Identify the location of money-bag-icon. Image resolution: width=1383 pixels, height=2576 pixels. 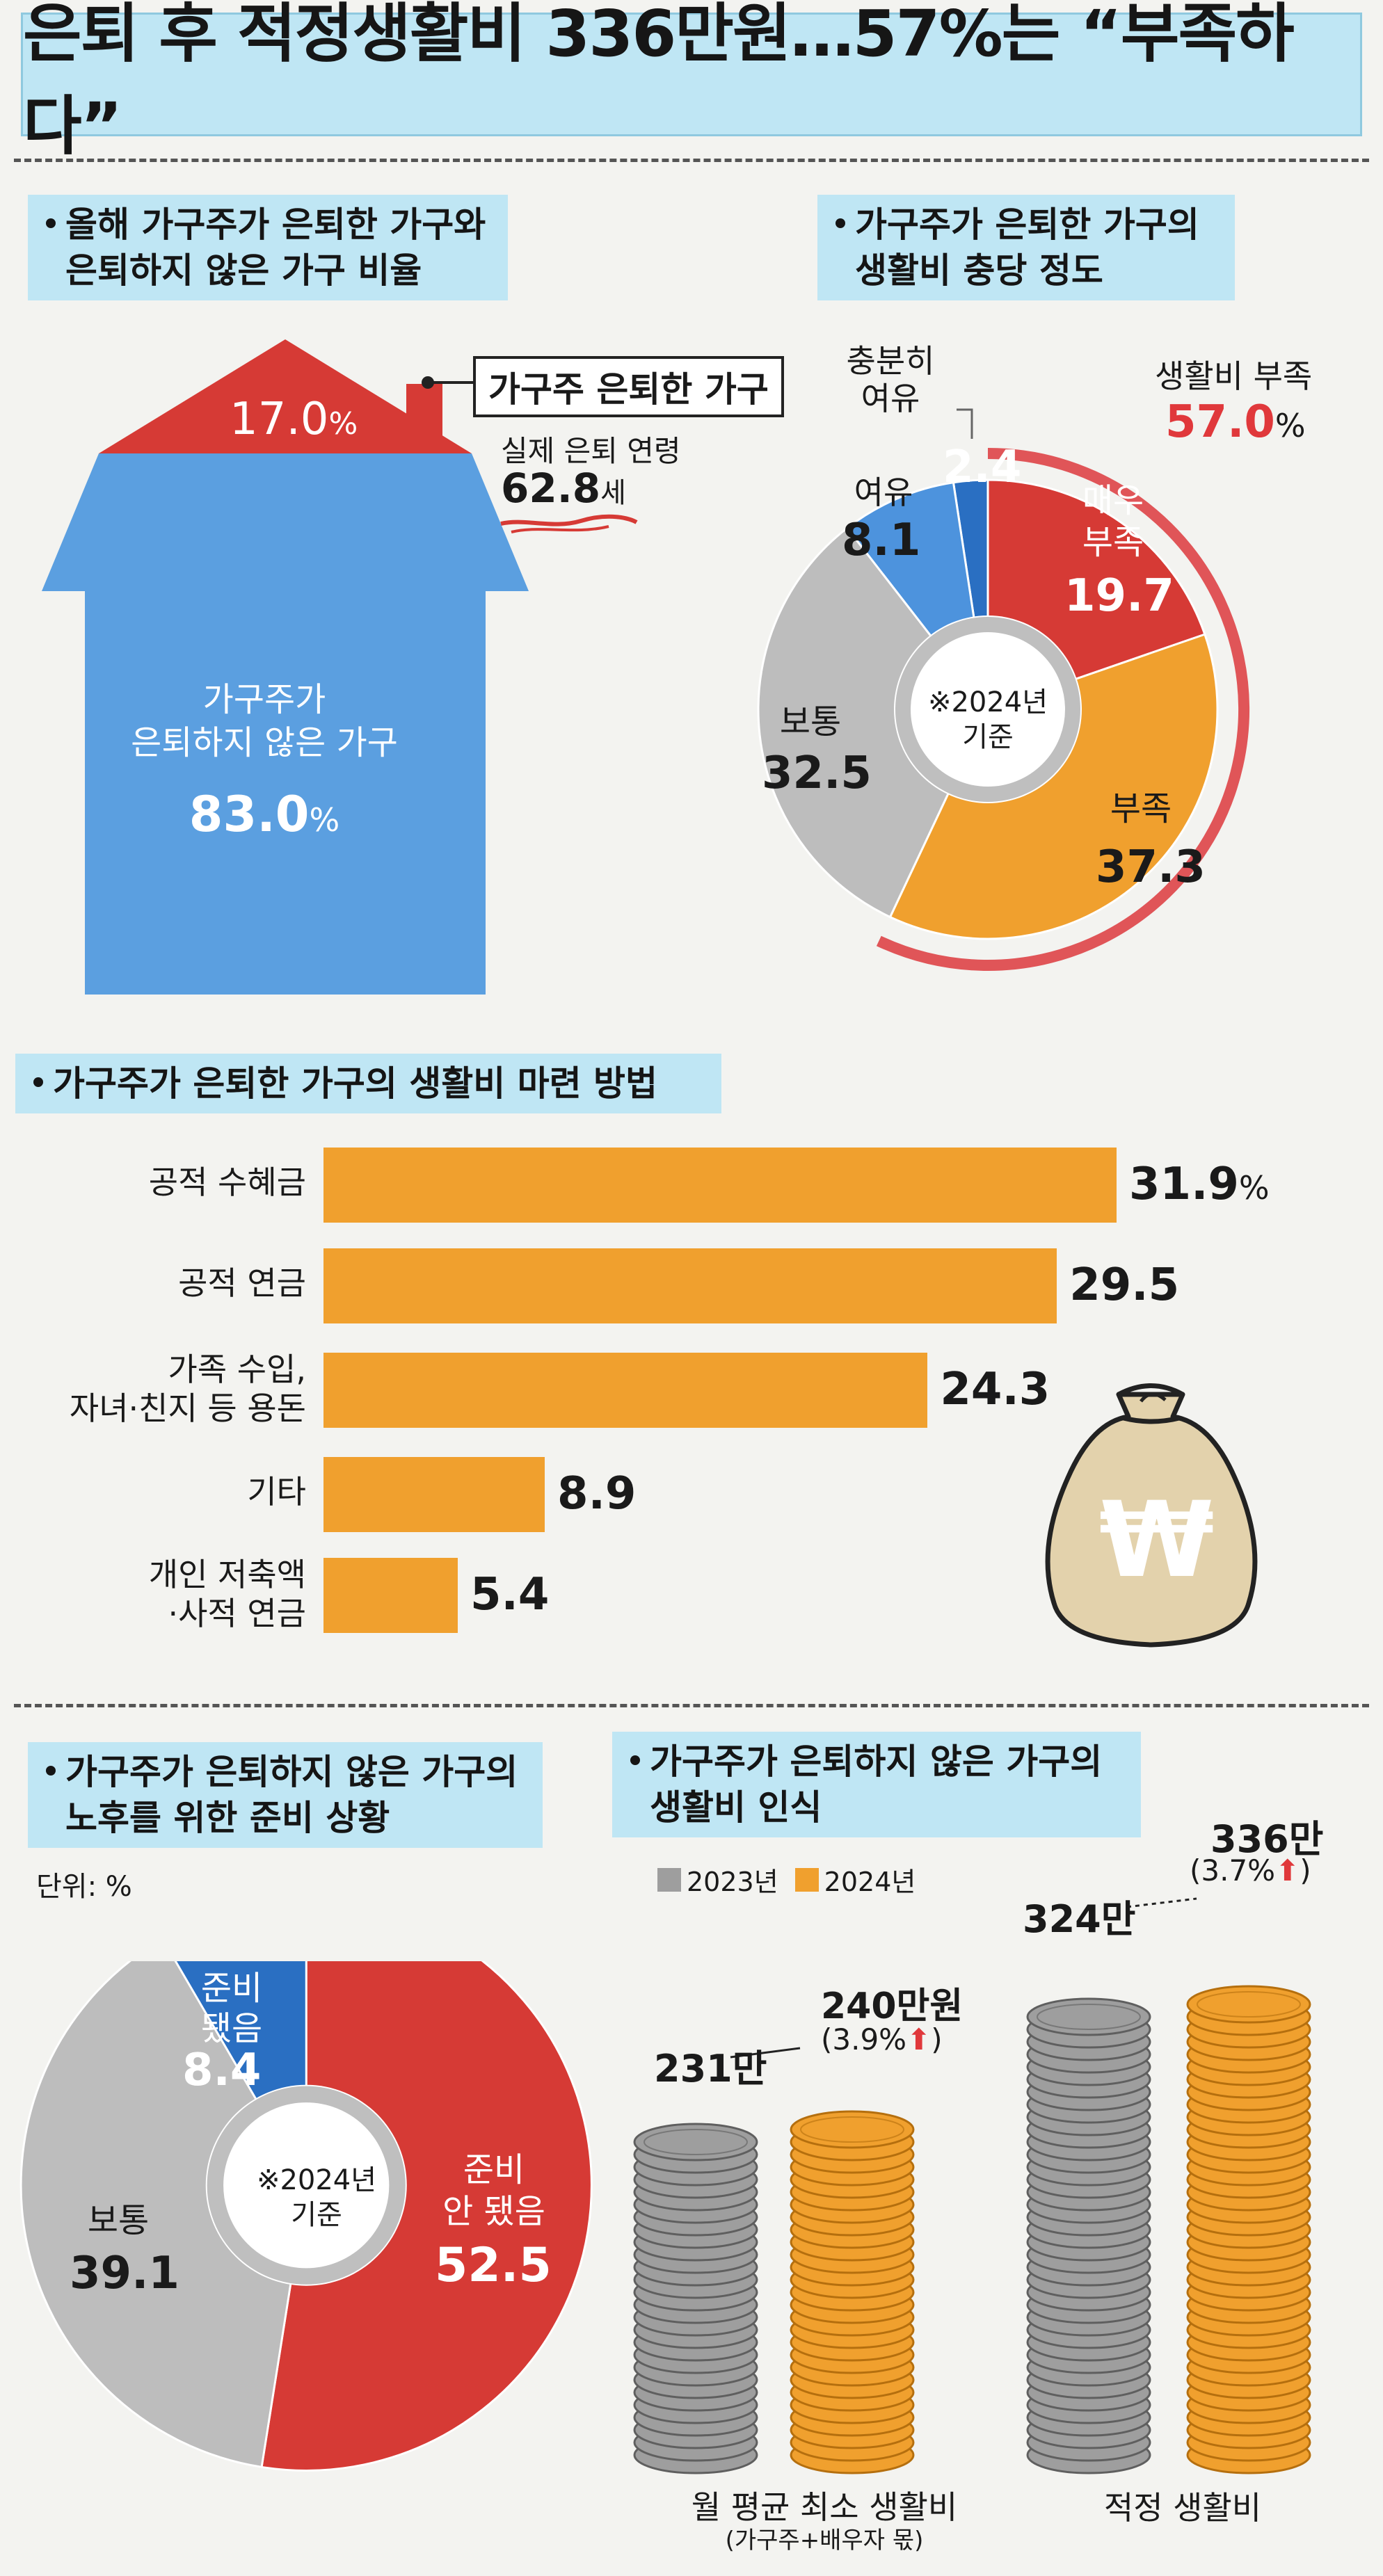
(1151, 1515).